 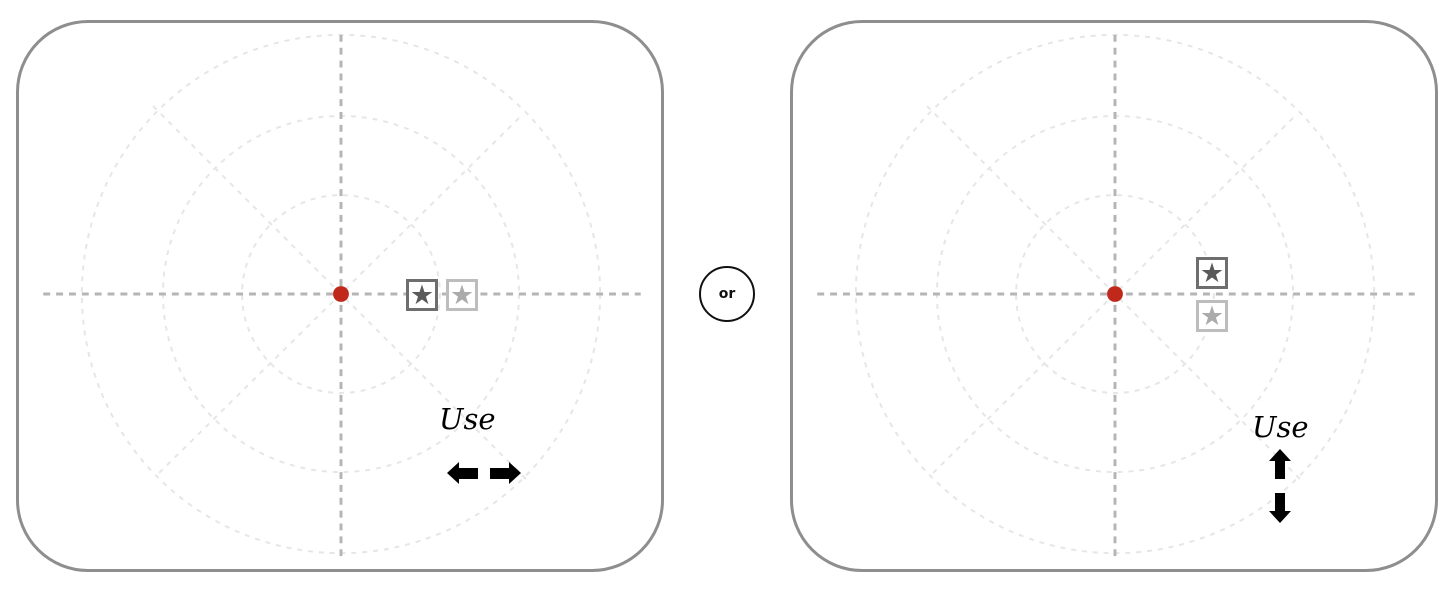 What do you see at coordinates (1280, 464) in the screenshot?
I see `arrow-up-icon` at bounding box center [1280, 464].